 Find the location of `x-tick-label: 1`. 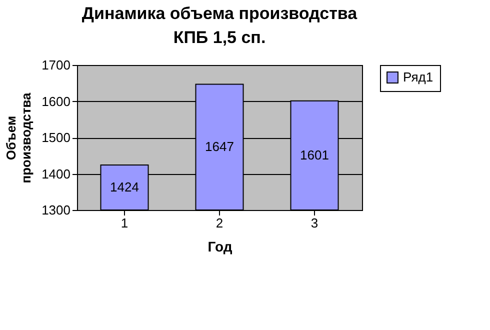

x-tick-label: 1 is located at coordinates (124, 223).